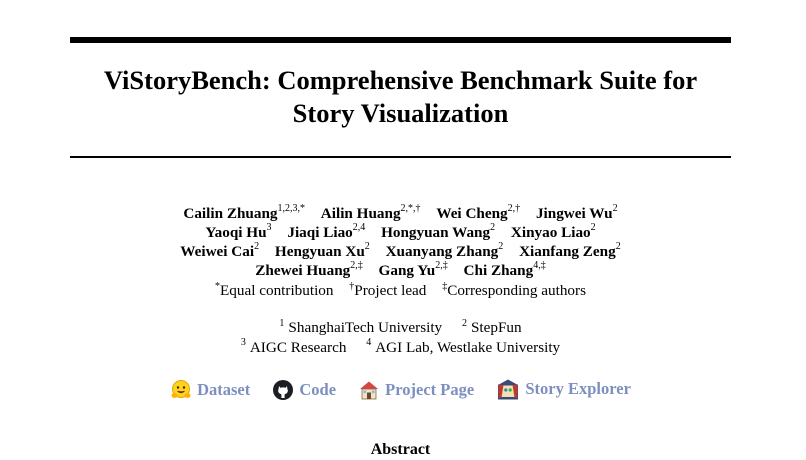 The width and height of the screenshot is (806, 460). What do you see at coordinates (400, 449) in the screenshot?
I see `abstract-heading: Abstract` at bounding box center [400, 449].